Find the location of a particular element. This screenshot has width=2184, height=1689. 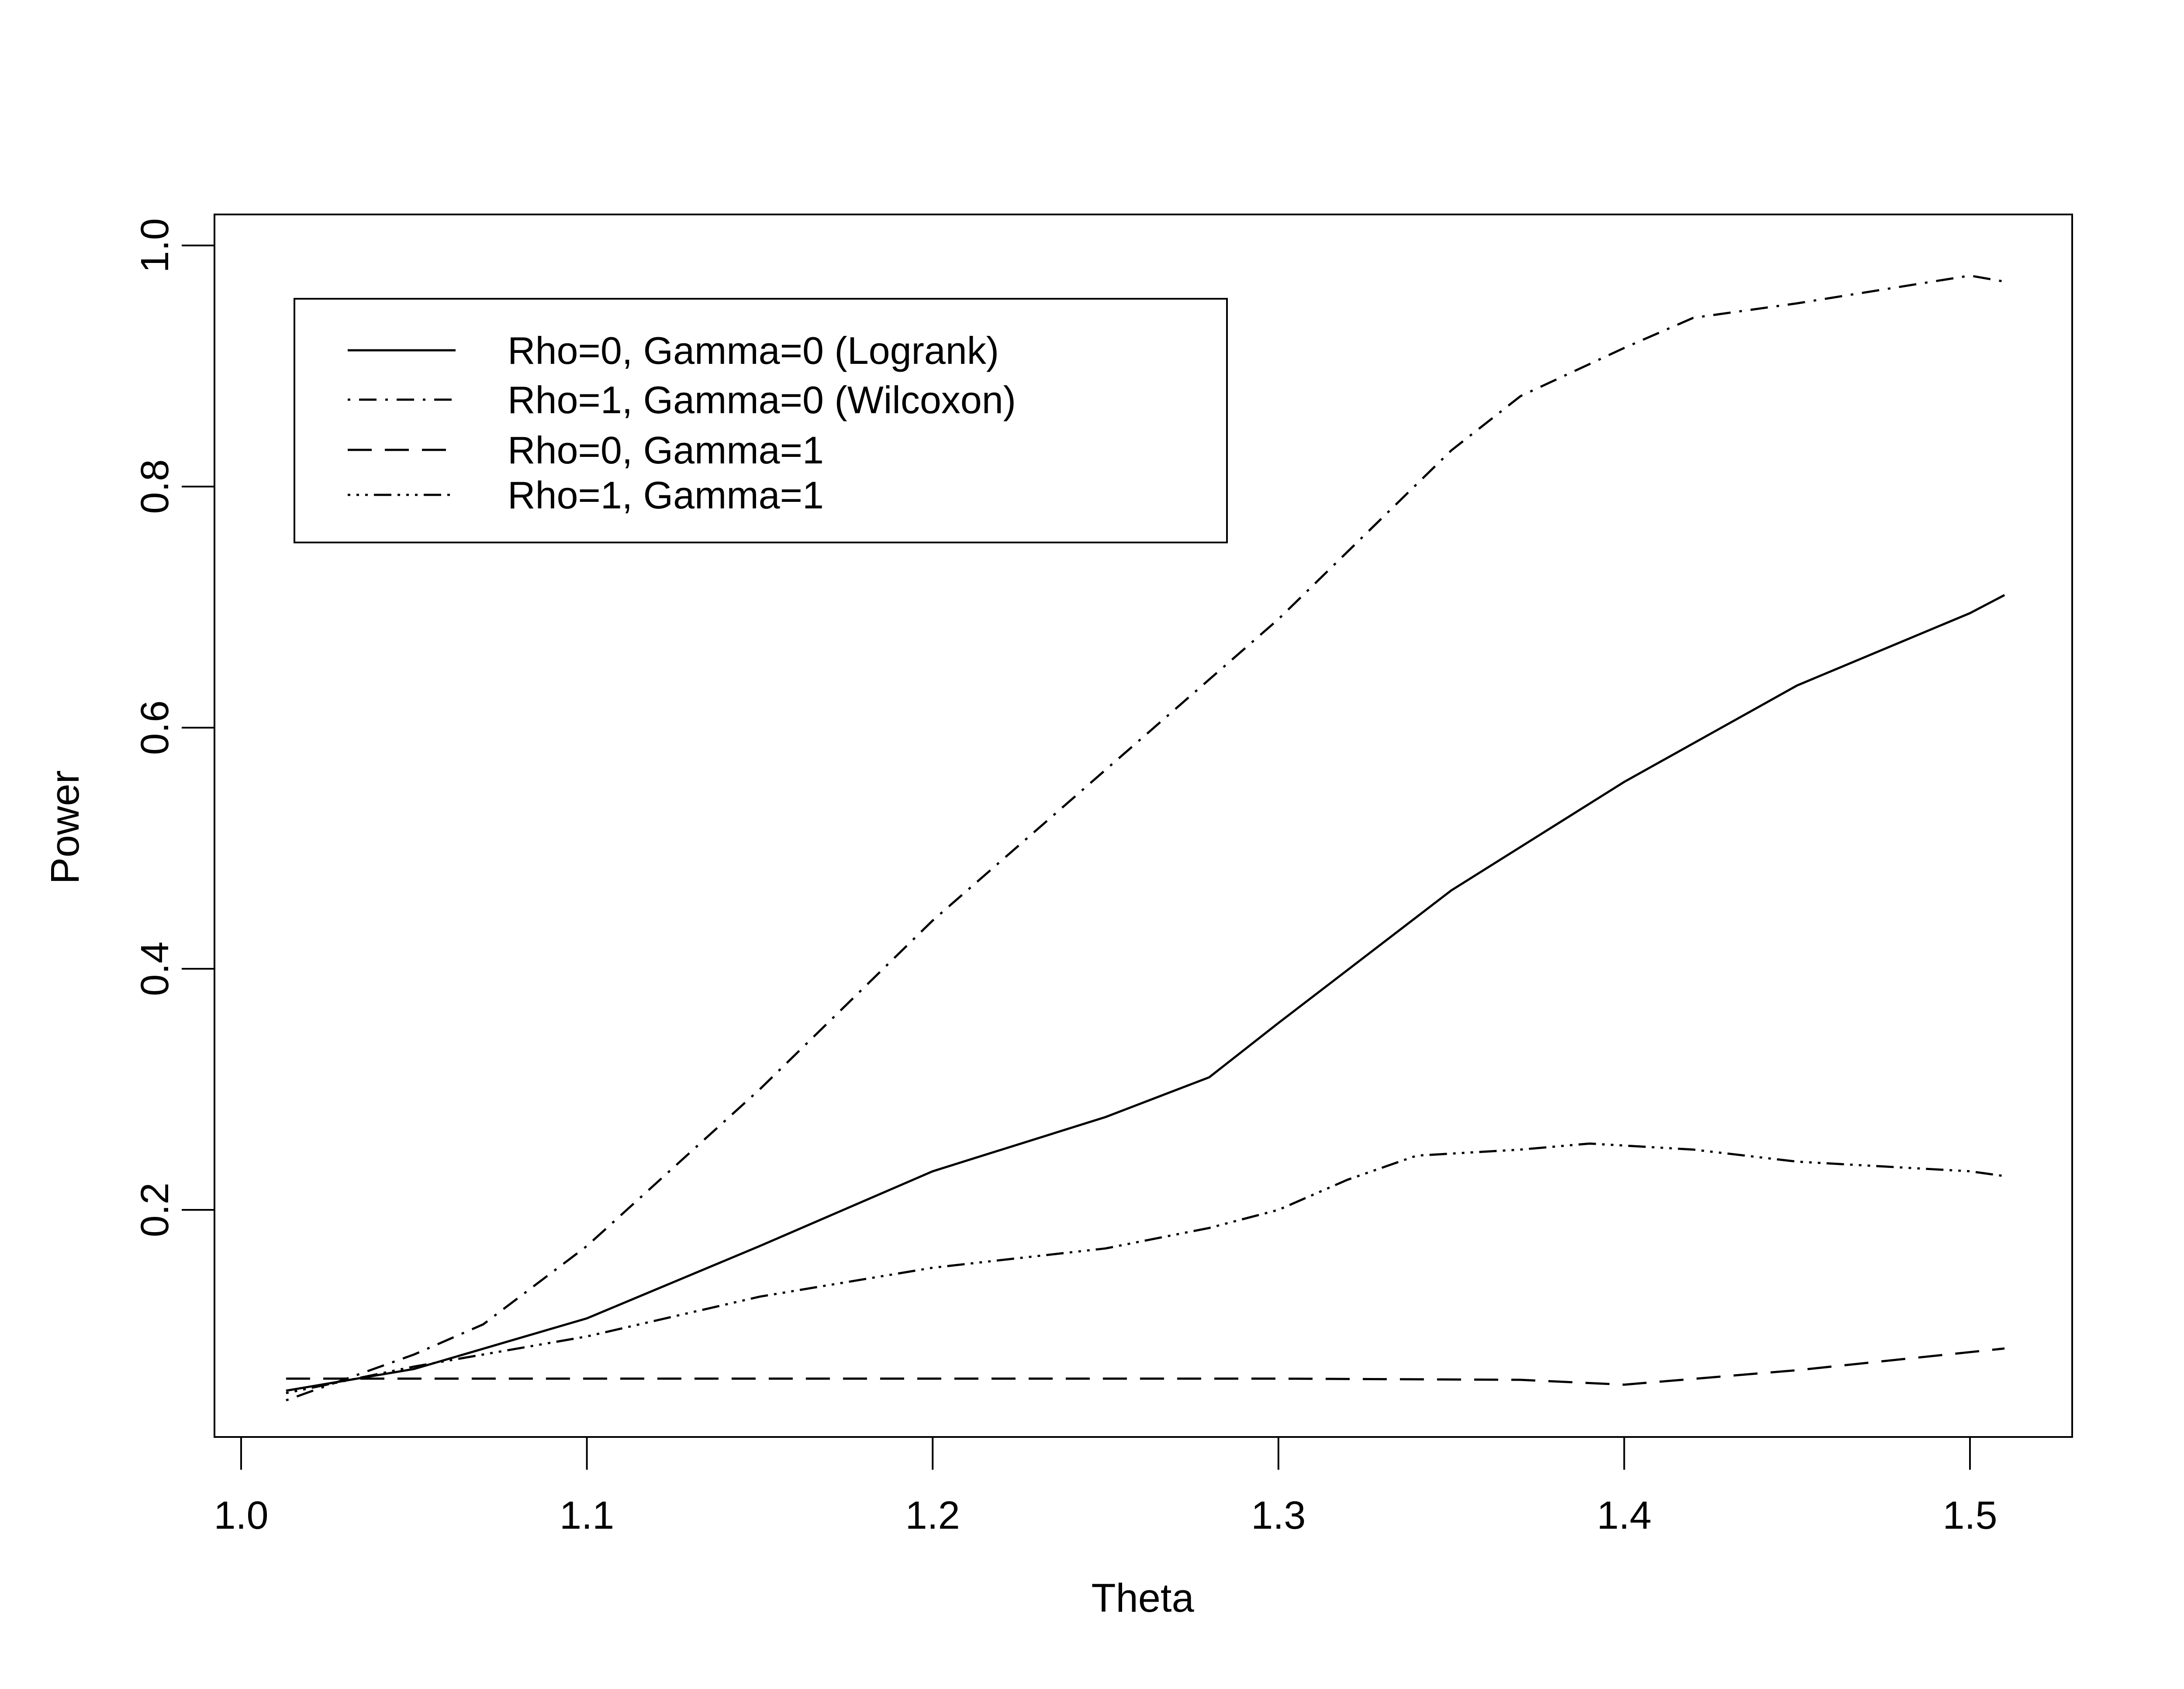

y-axis-title: Power is located at coordinates (65, 827).